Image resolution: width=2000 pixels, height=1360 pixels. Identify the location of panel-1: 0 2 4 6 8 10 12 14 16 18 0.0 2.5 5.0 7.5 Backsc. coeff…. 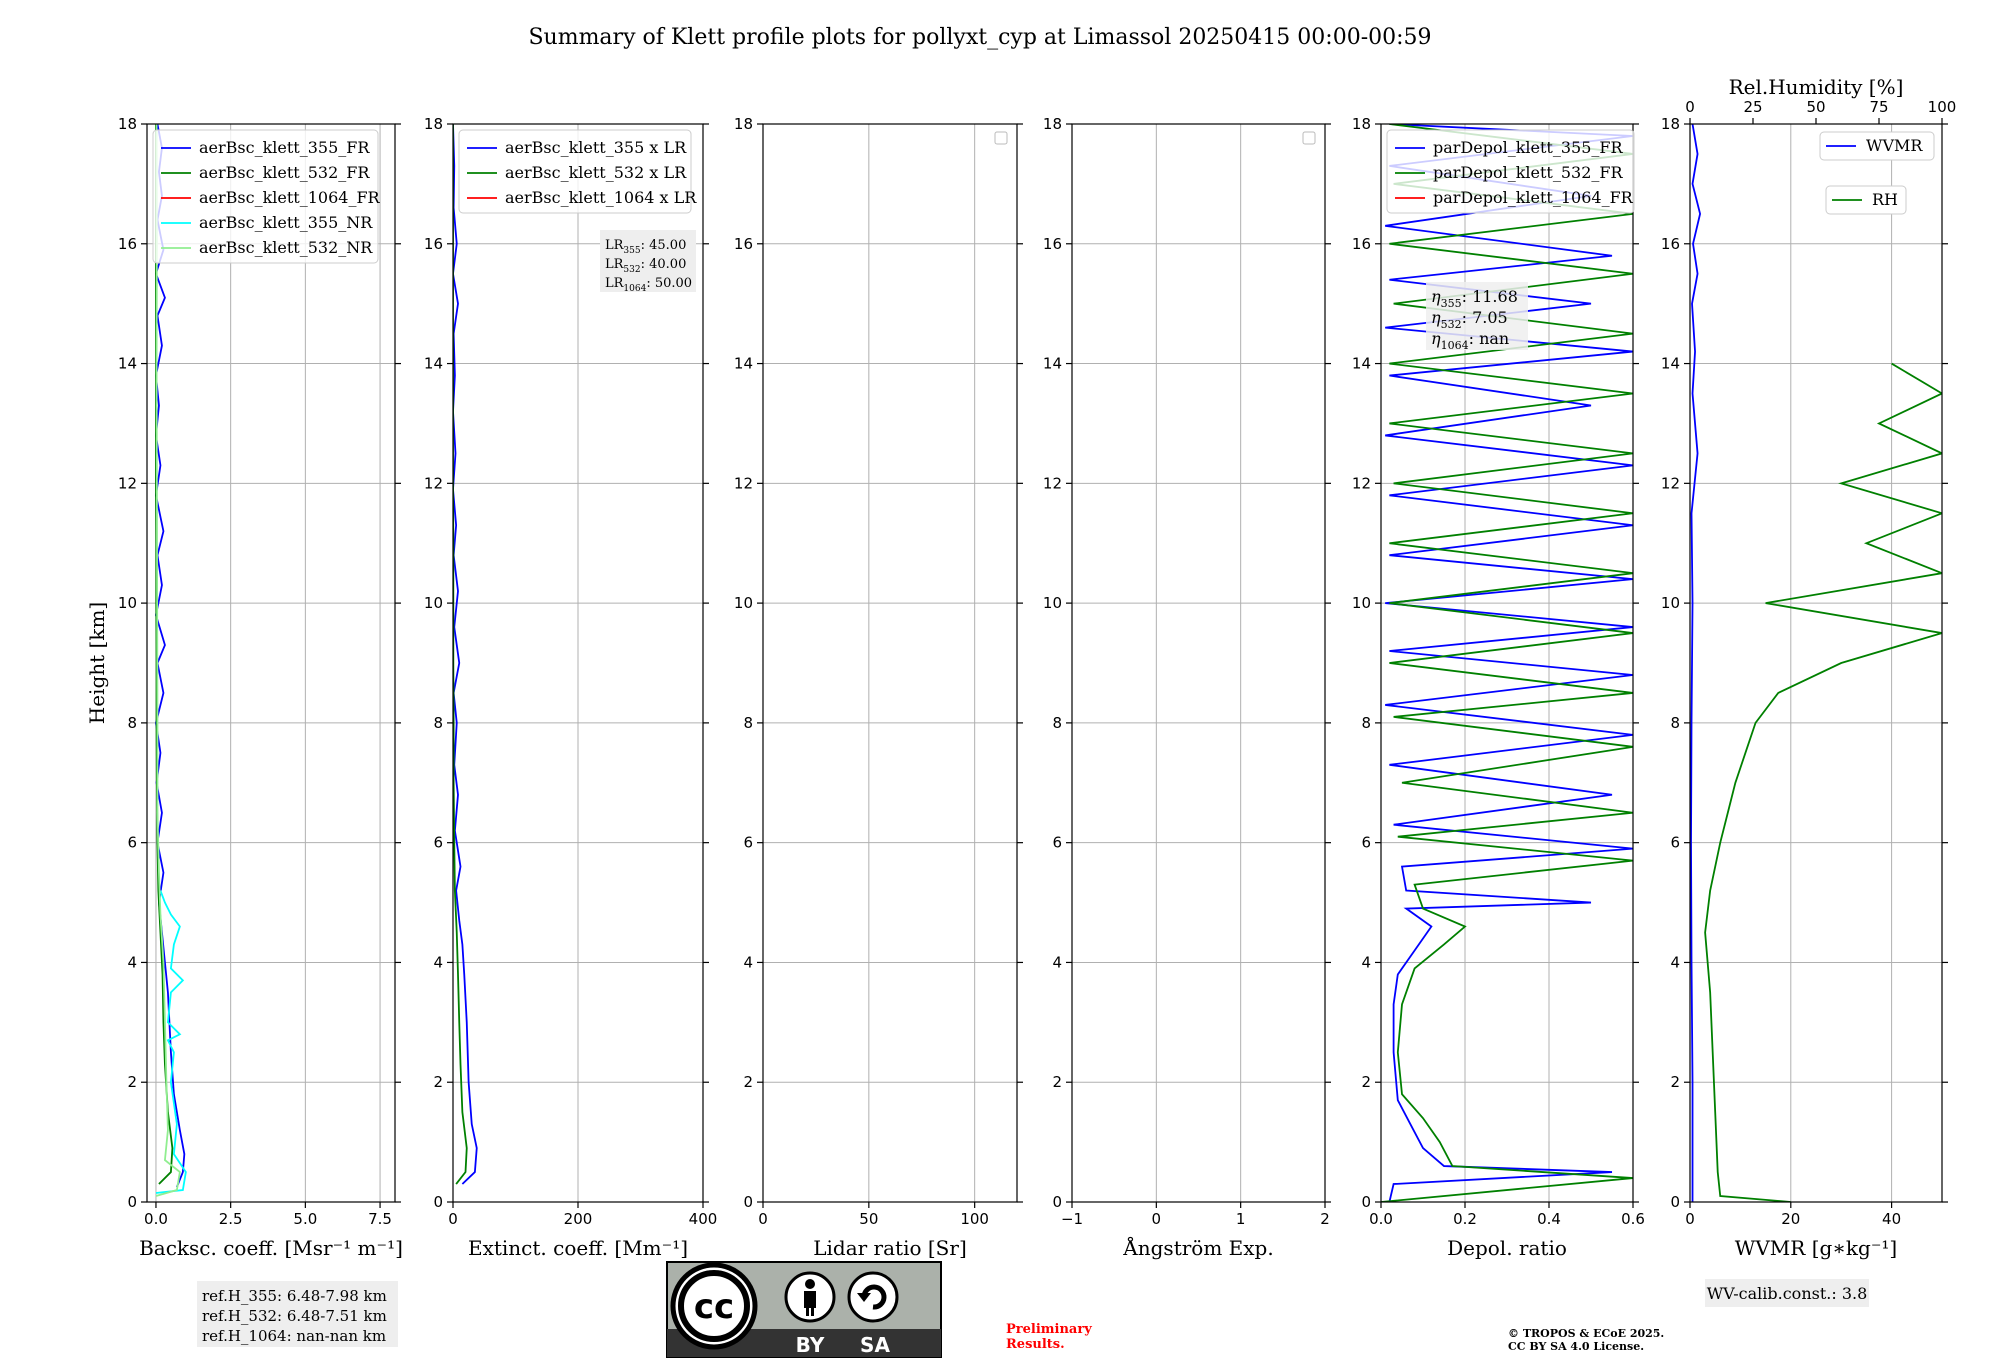
(244, 687).